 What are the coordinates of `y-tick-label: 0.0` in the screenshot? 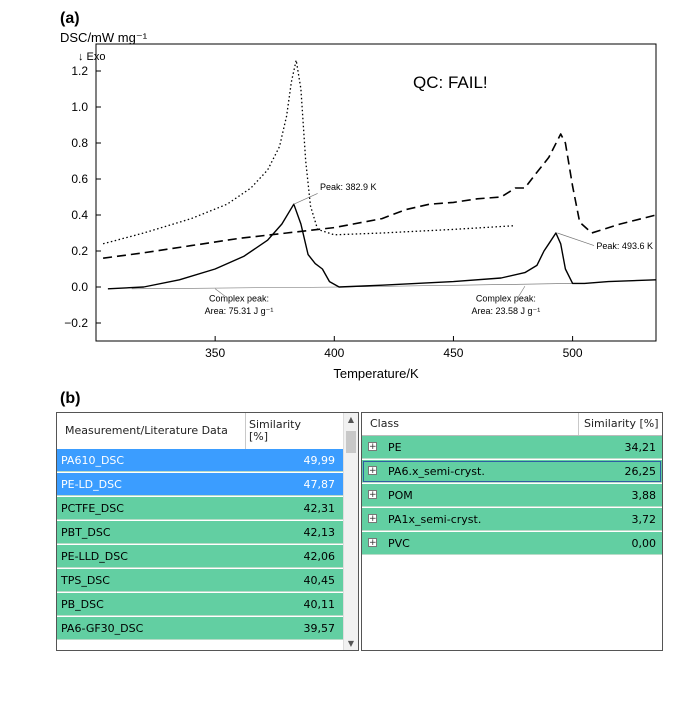 It's located at (79, 287).